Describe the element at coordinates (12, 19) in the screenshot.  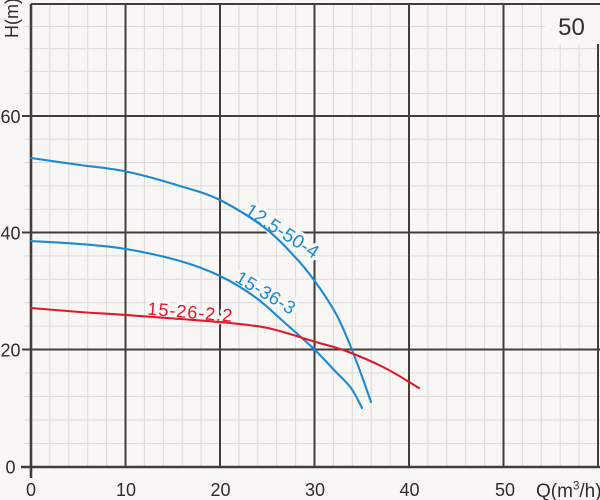
I see `svg-text: H(m)` at that location.